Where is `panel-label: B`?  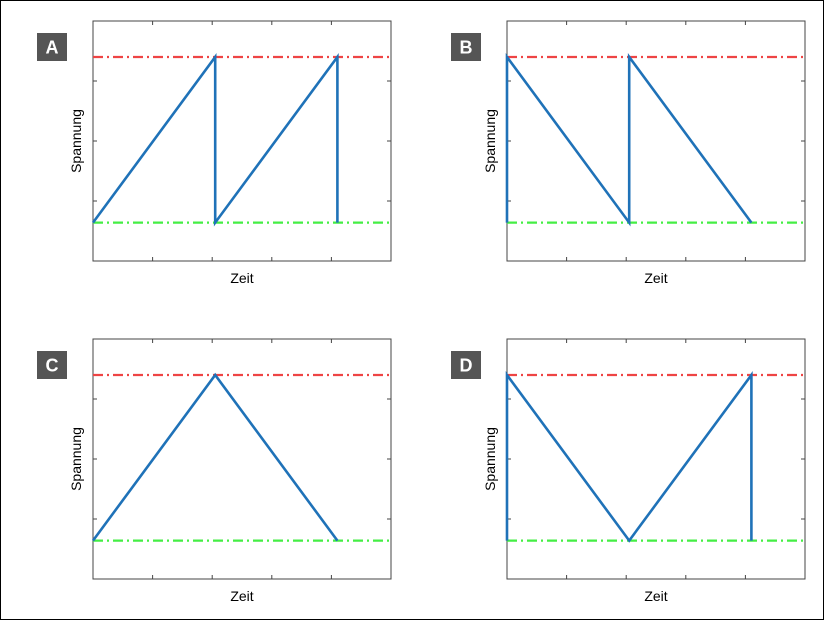
panel-label: B is located at coordinates (466, 48).